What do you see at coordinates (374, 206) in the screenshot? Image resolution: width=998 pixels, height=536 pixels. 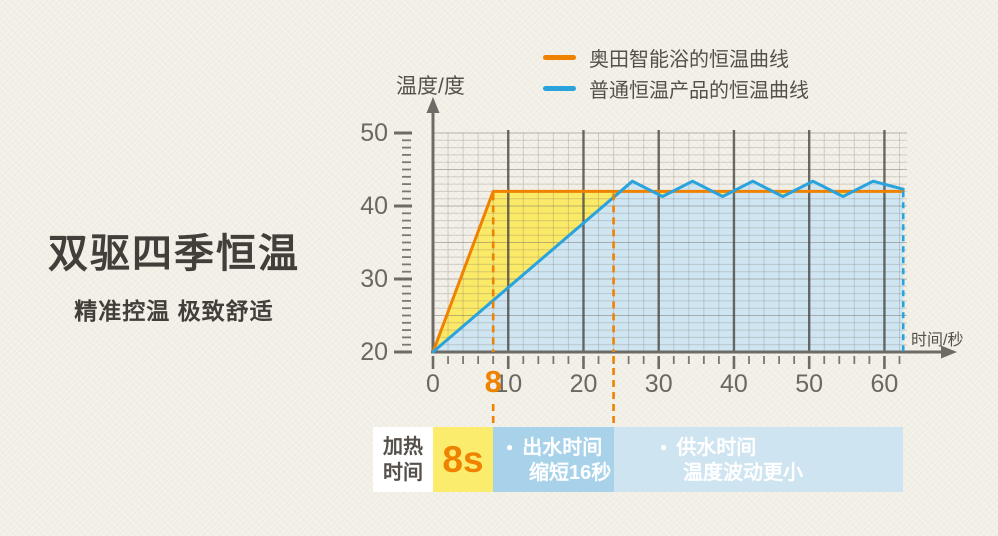 I see `y-tick-label: 40` at bounding box center [374, 206].